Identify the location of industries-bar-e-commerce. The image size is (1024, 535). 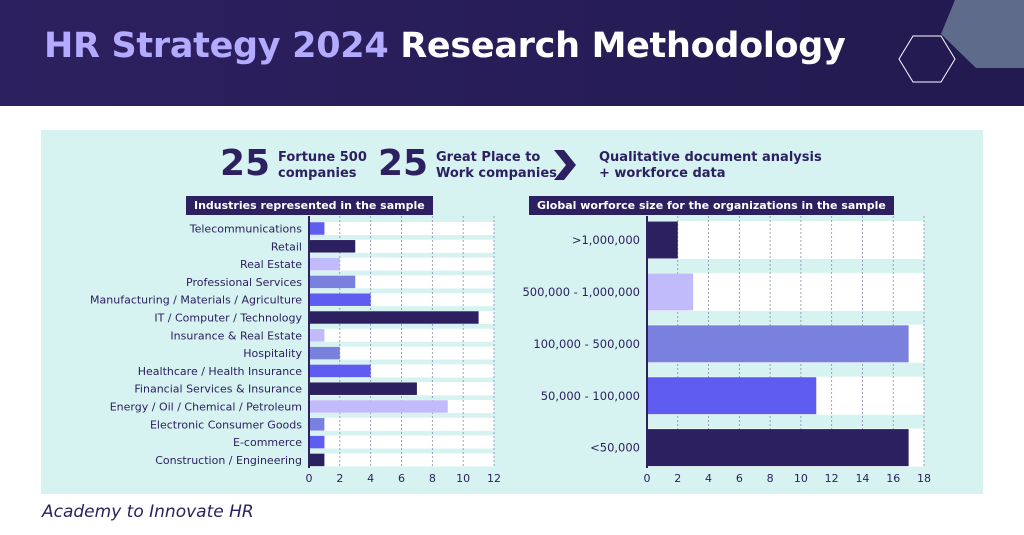
(317, 442).